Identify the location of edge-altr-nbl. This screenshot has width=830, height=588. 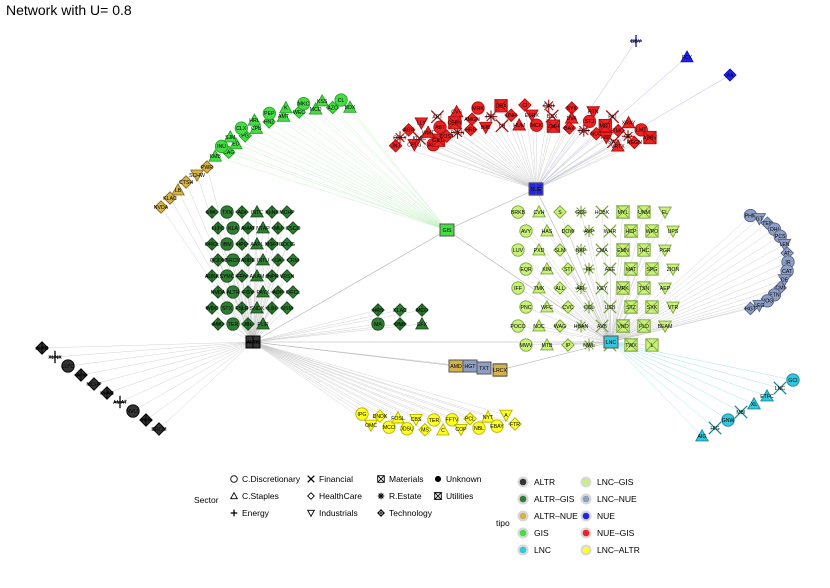
(366, 385).